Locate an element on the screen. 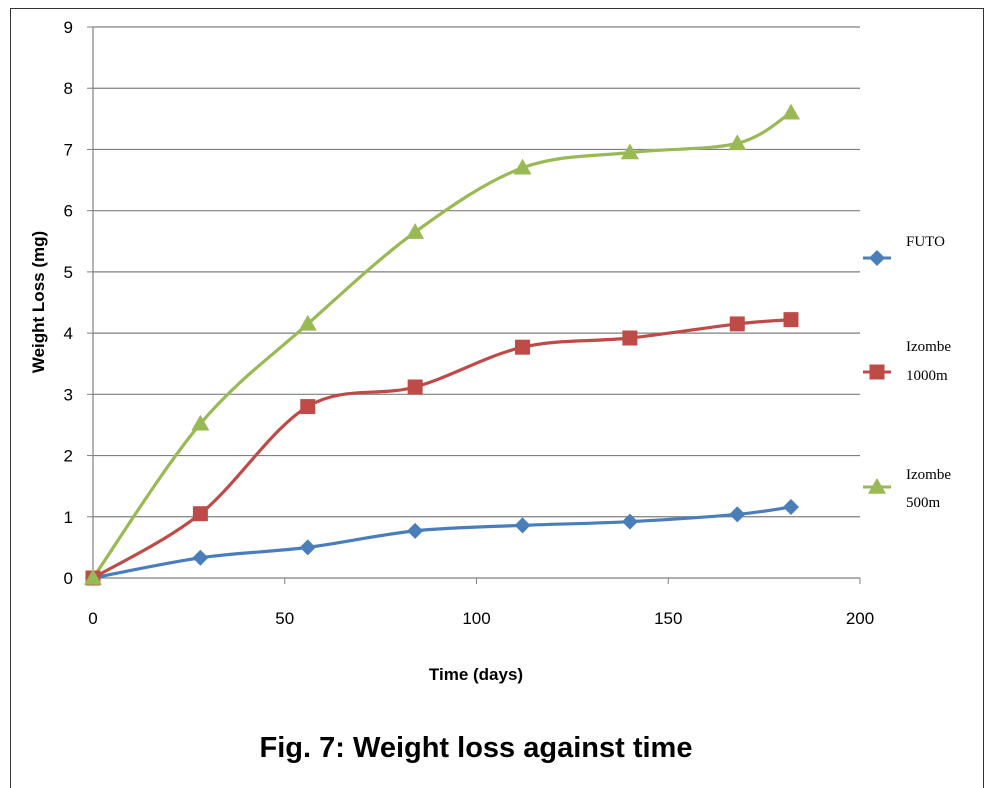  y-tick-label: 1 is located at coordinates (68, 517).